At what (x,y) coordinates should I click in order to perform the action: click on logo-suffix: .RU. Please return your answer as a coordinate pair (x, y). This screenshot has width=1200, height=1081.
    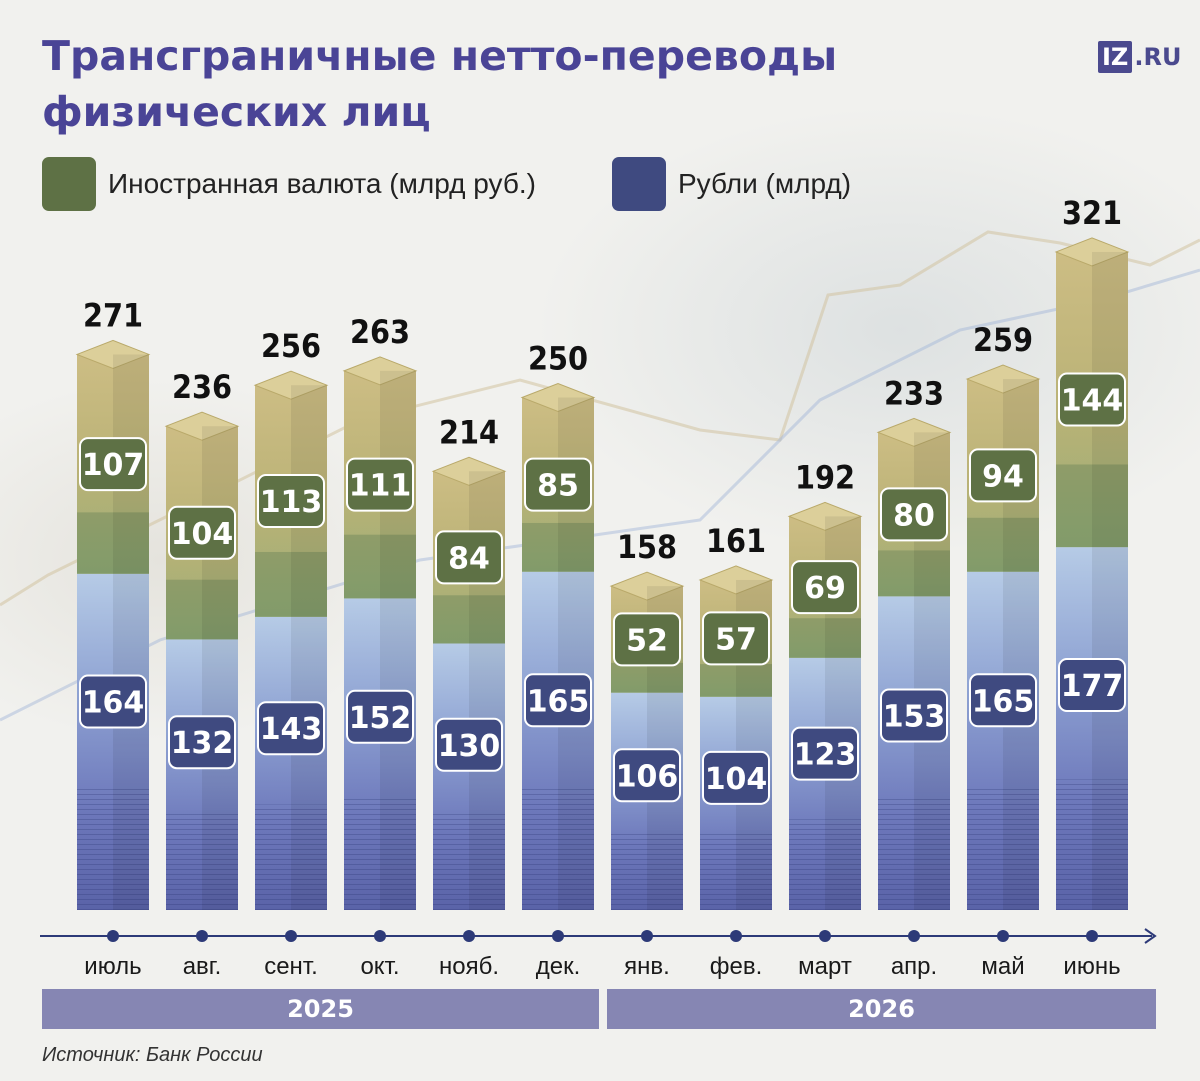
    Looking at the image, I should click on (1158, 57).